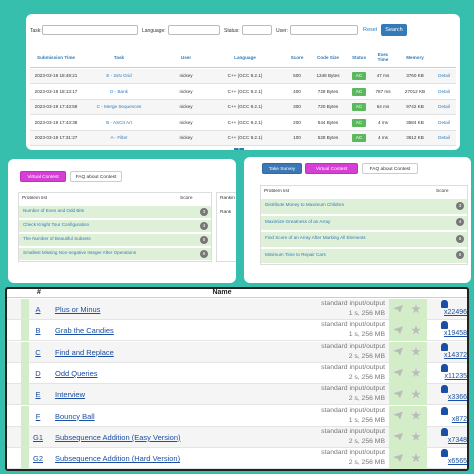  What do you see at coordinates (38, 309) in the screenshot?
I see `problem-index: A` at bounding box center [38, 309].